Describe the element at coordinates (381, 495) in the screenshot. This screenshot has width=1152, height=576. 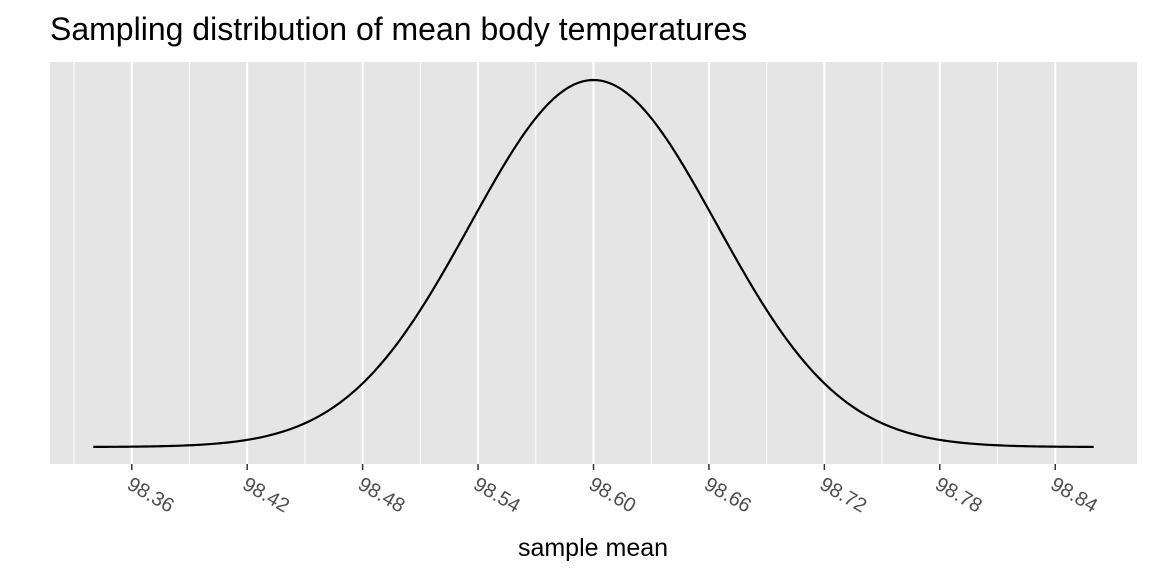
I see `x-tick-label: 98.48` at that location.